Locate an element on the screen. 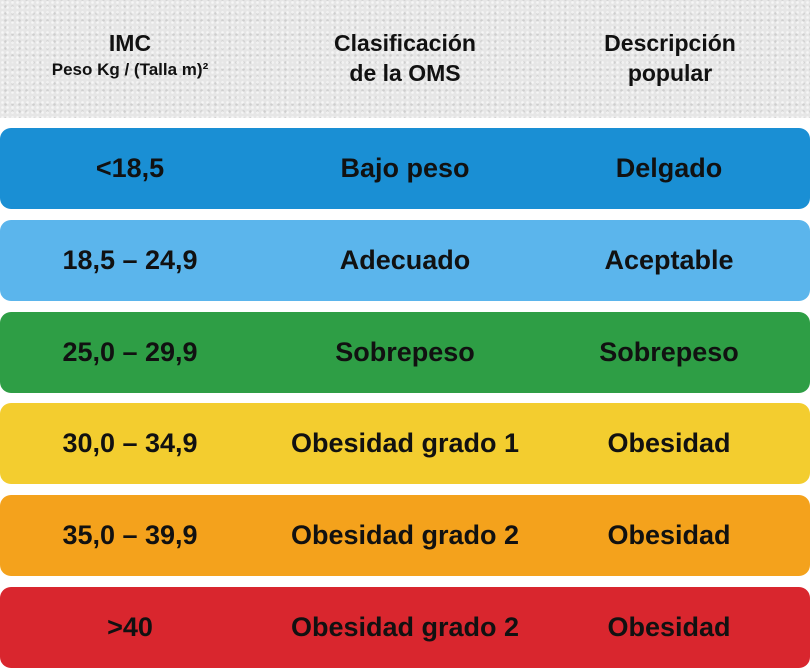 Image resolution: width=810 pixels, height=668 pixels. oms-classification-cell: Obesidad grado 1 is located at coordinates (405, 443).